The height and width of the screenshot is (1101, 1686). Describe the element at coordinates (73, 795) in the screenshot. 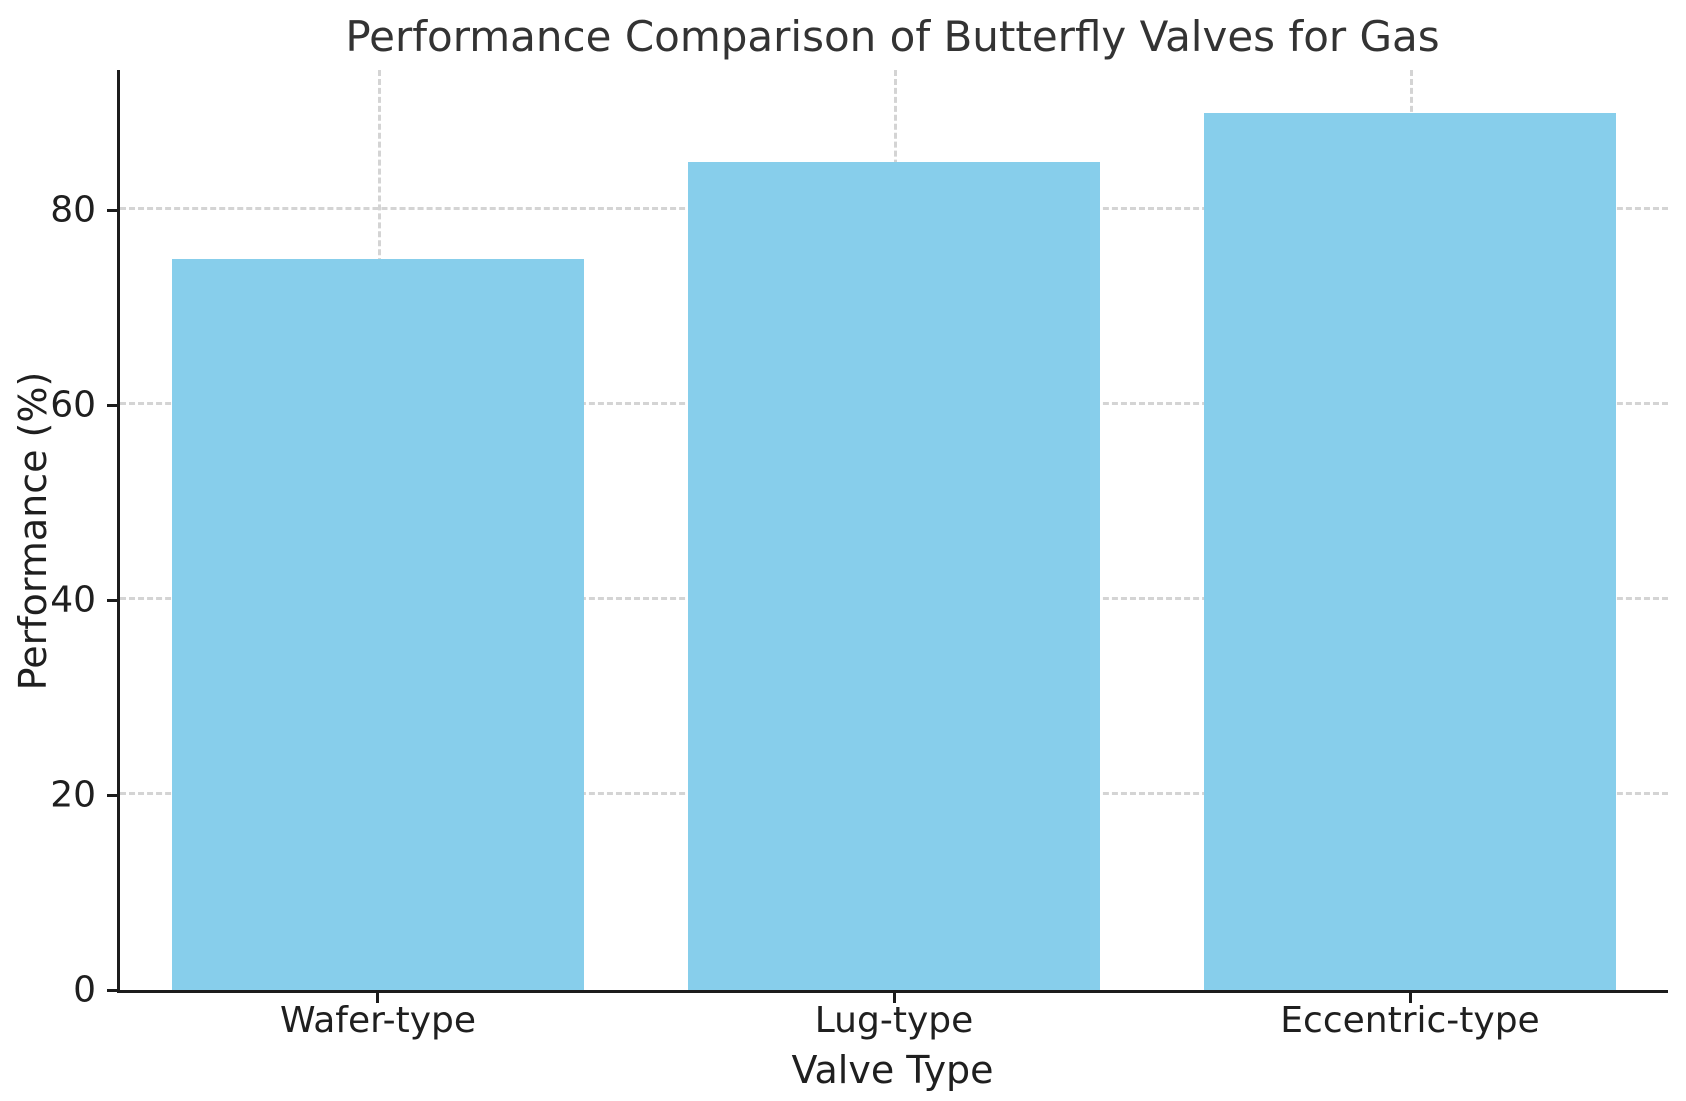

I see `y-tick-label: 20` at that location.